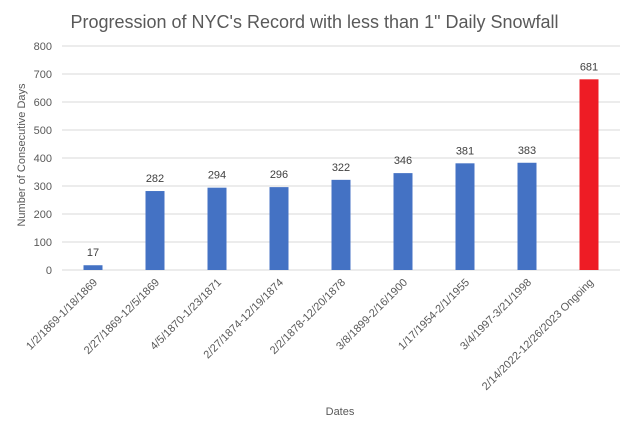 This screenshot has height=432, width=629. I want to click on y-axis-title: Number of Consecutive Days, so click(22, 155).